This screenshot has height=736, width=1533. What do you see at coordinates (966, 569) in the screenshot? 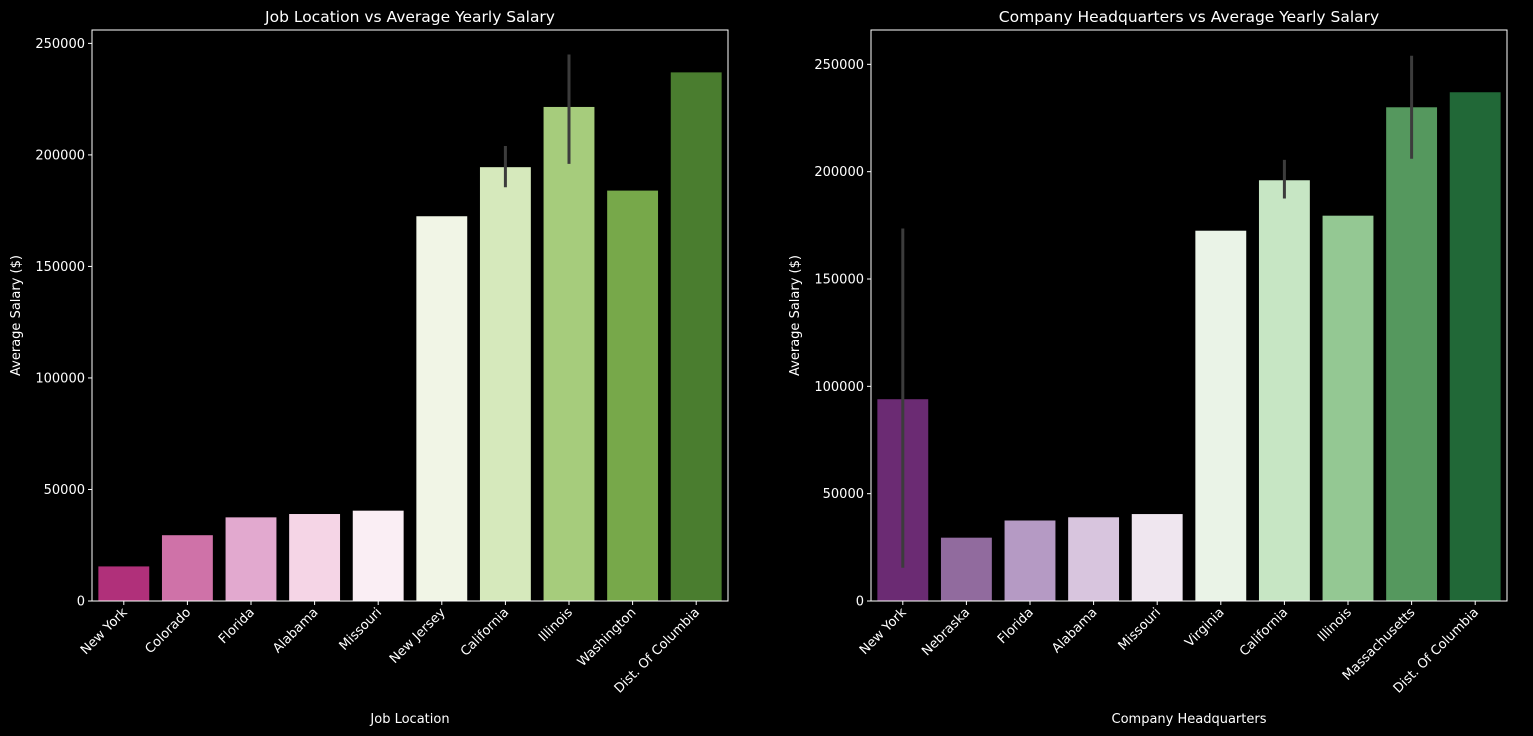
I see `bar-nebraska` at bounding box center [966, 569].